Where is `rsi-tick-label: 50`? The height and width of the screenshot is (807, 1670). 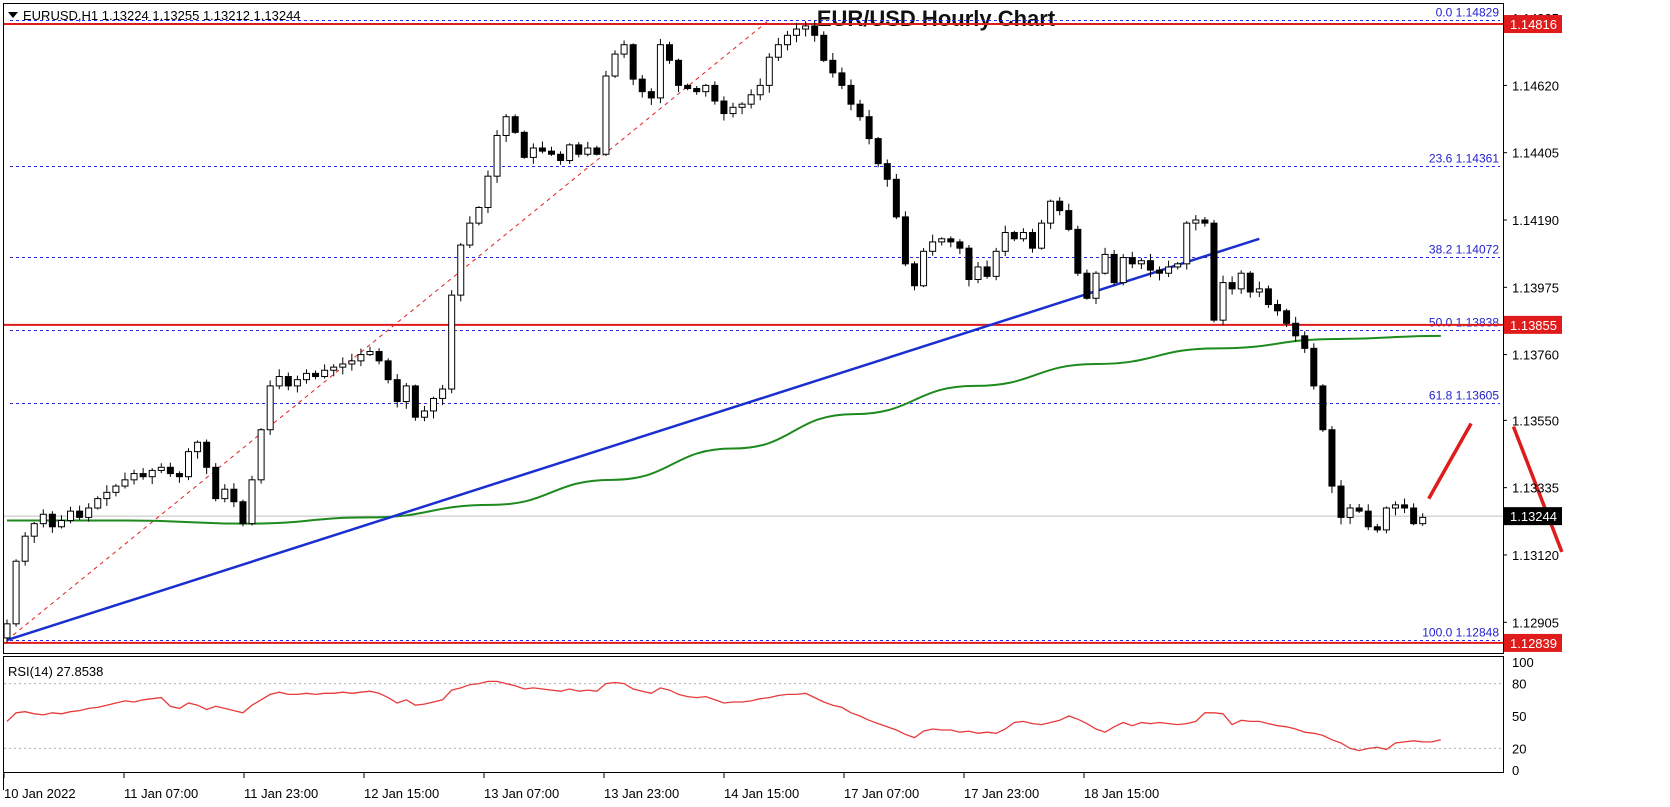
rsi-tick-label: 50 is located at coordinates (1519, 716).